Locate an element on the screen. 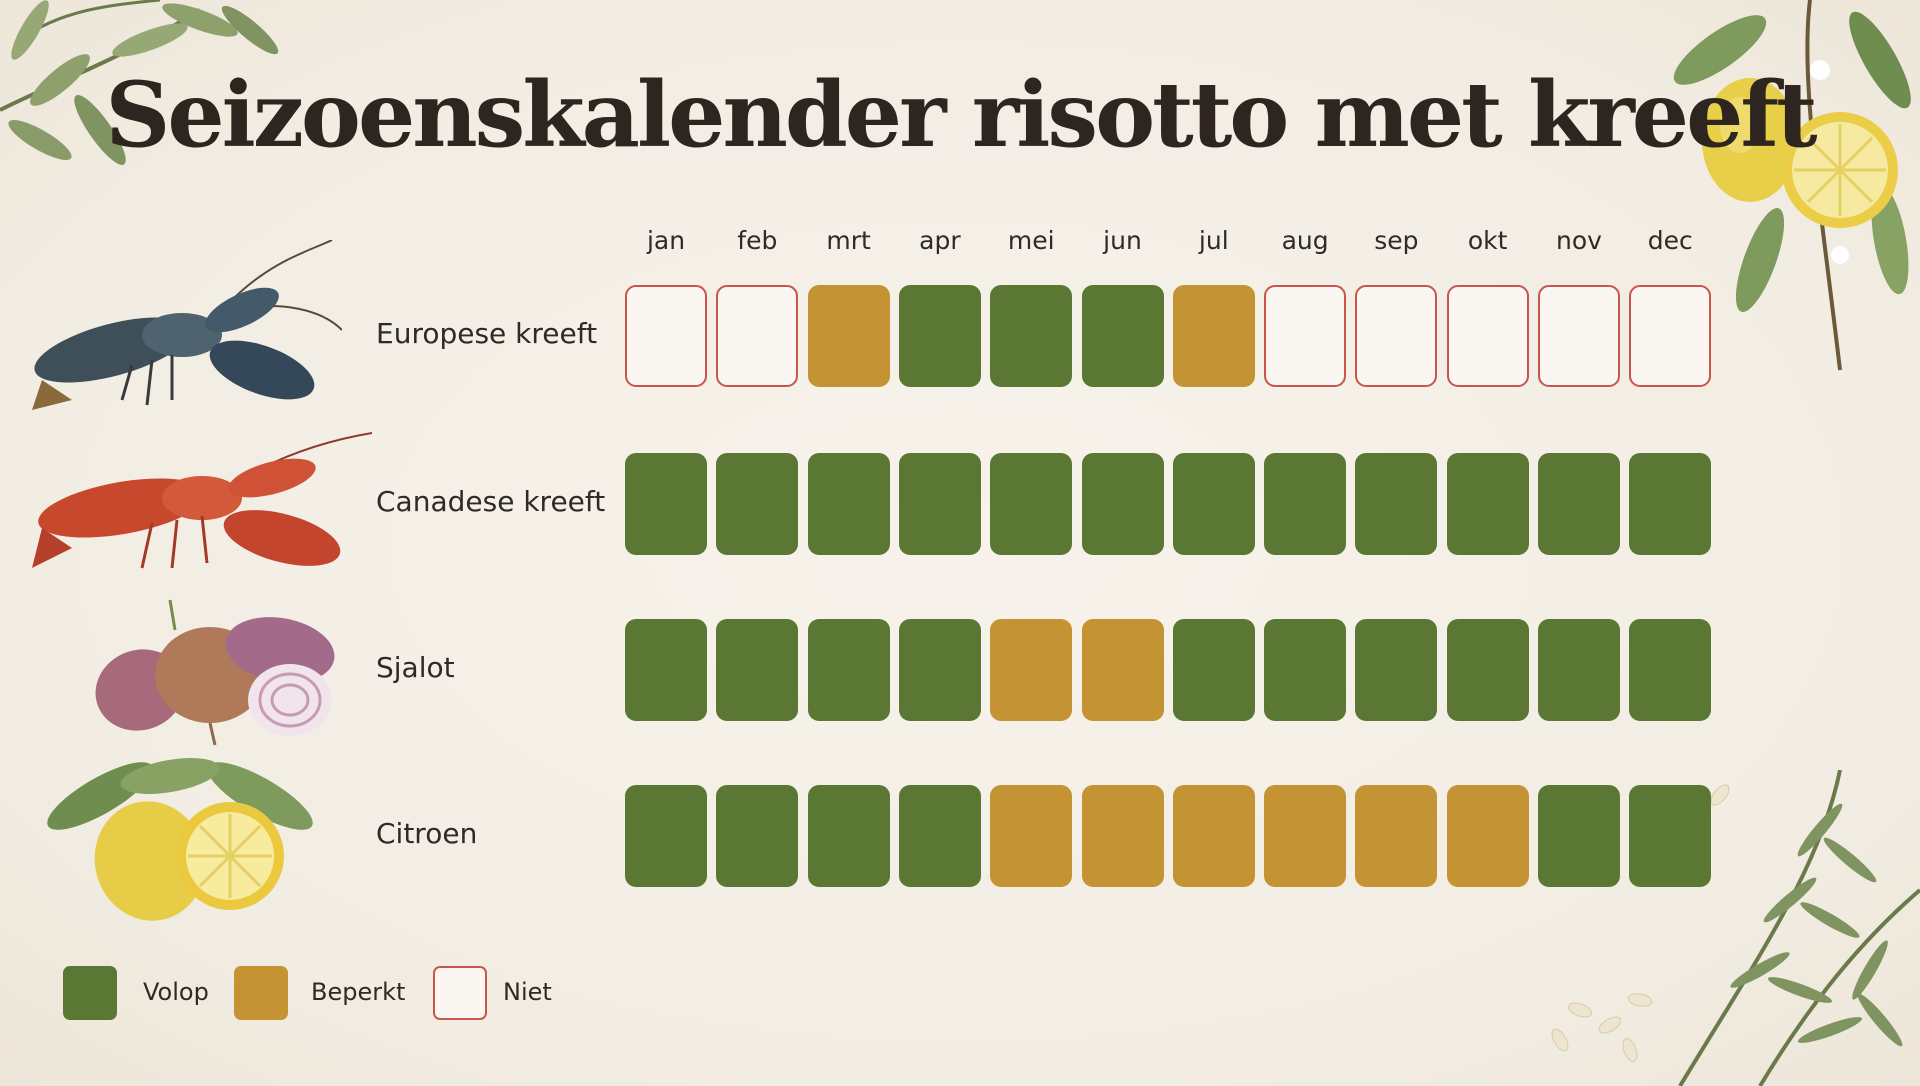 Image resolution: width=1920 pixels, height=1086 pixels. legend-label-beperkt: Beperkt is located at coordinates (358, 992).